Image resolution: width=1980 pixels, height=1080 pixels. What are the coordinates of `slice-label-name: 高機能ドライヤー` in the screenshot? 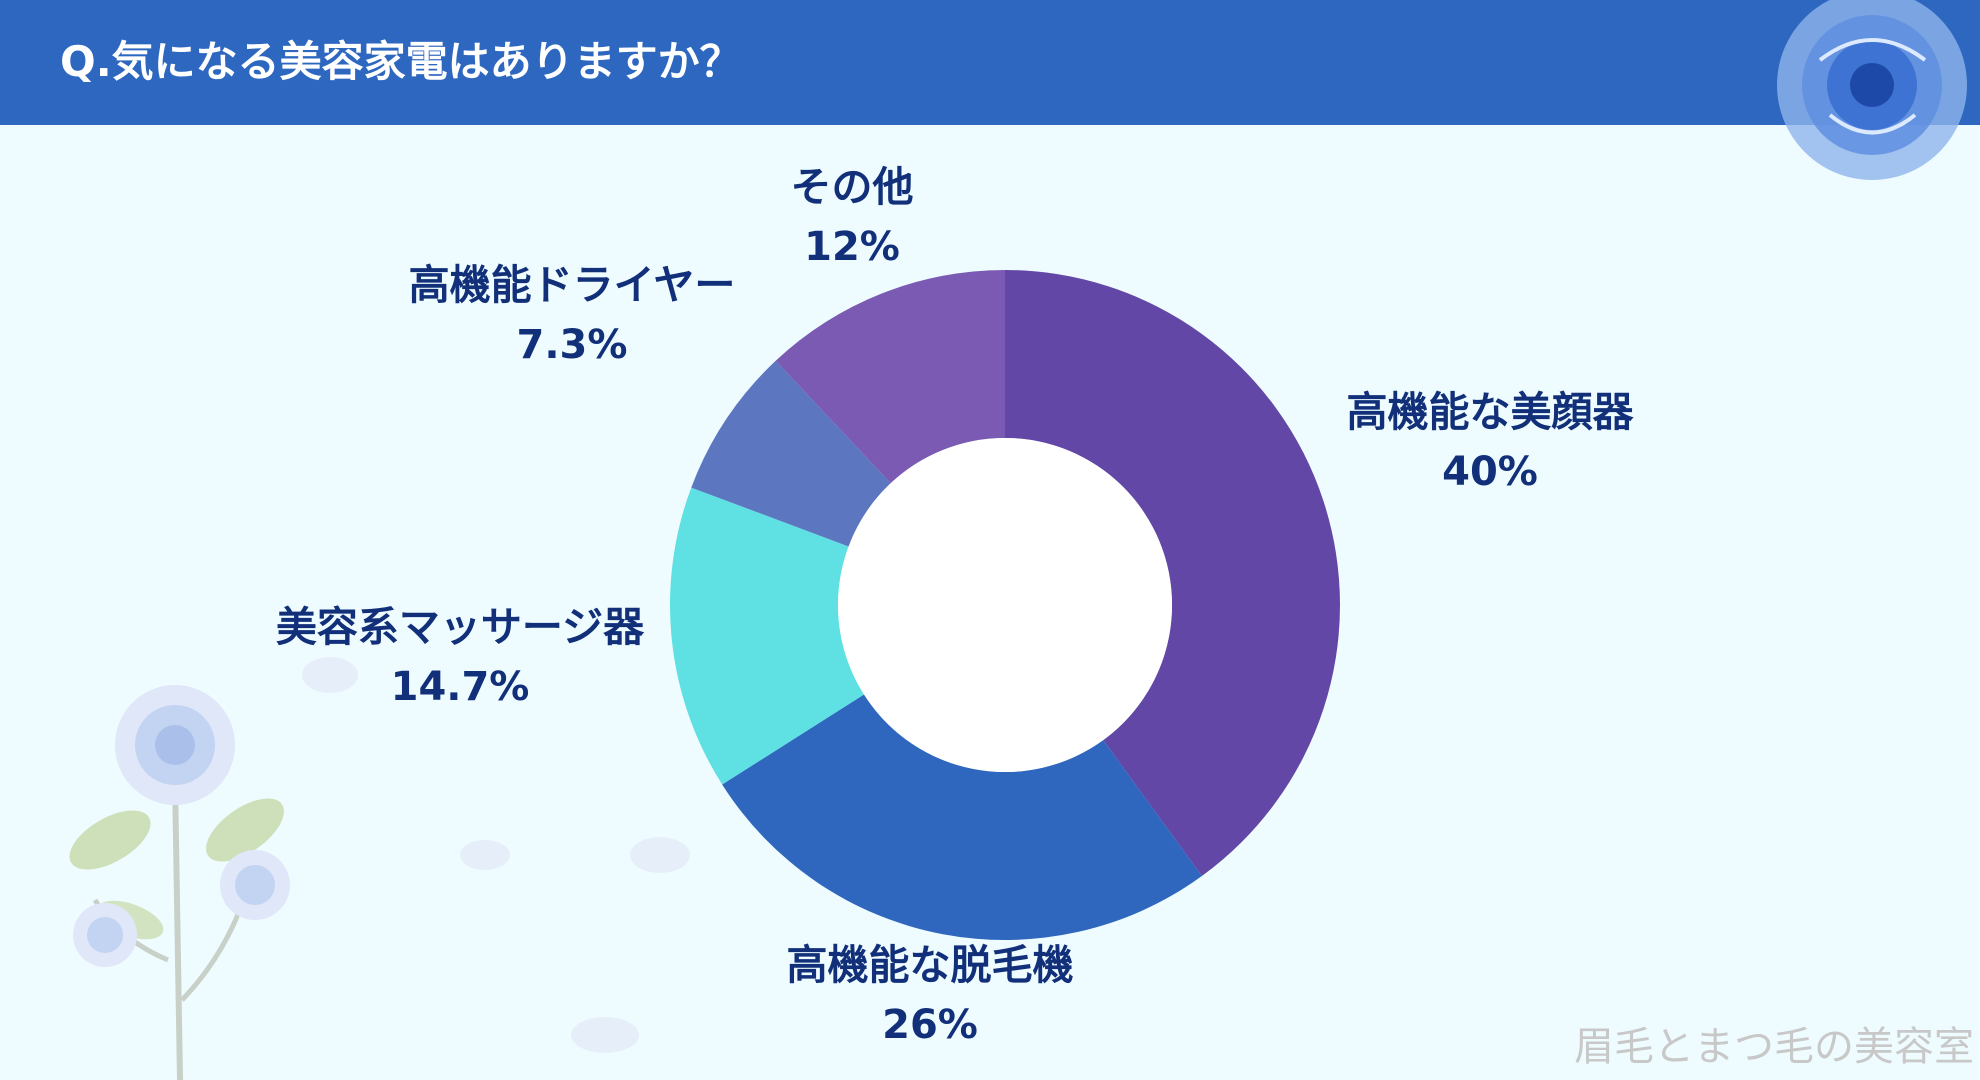 It's located at (572, 285).